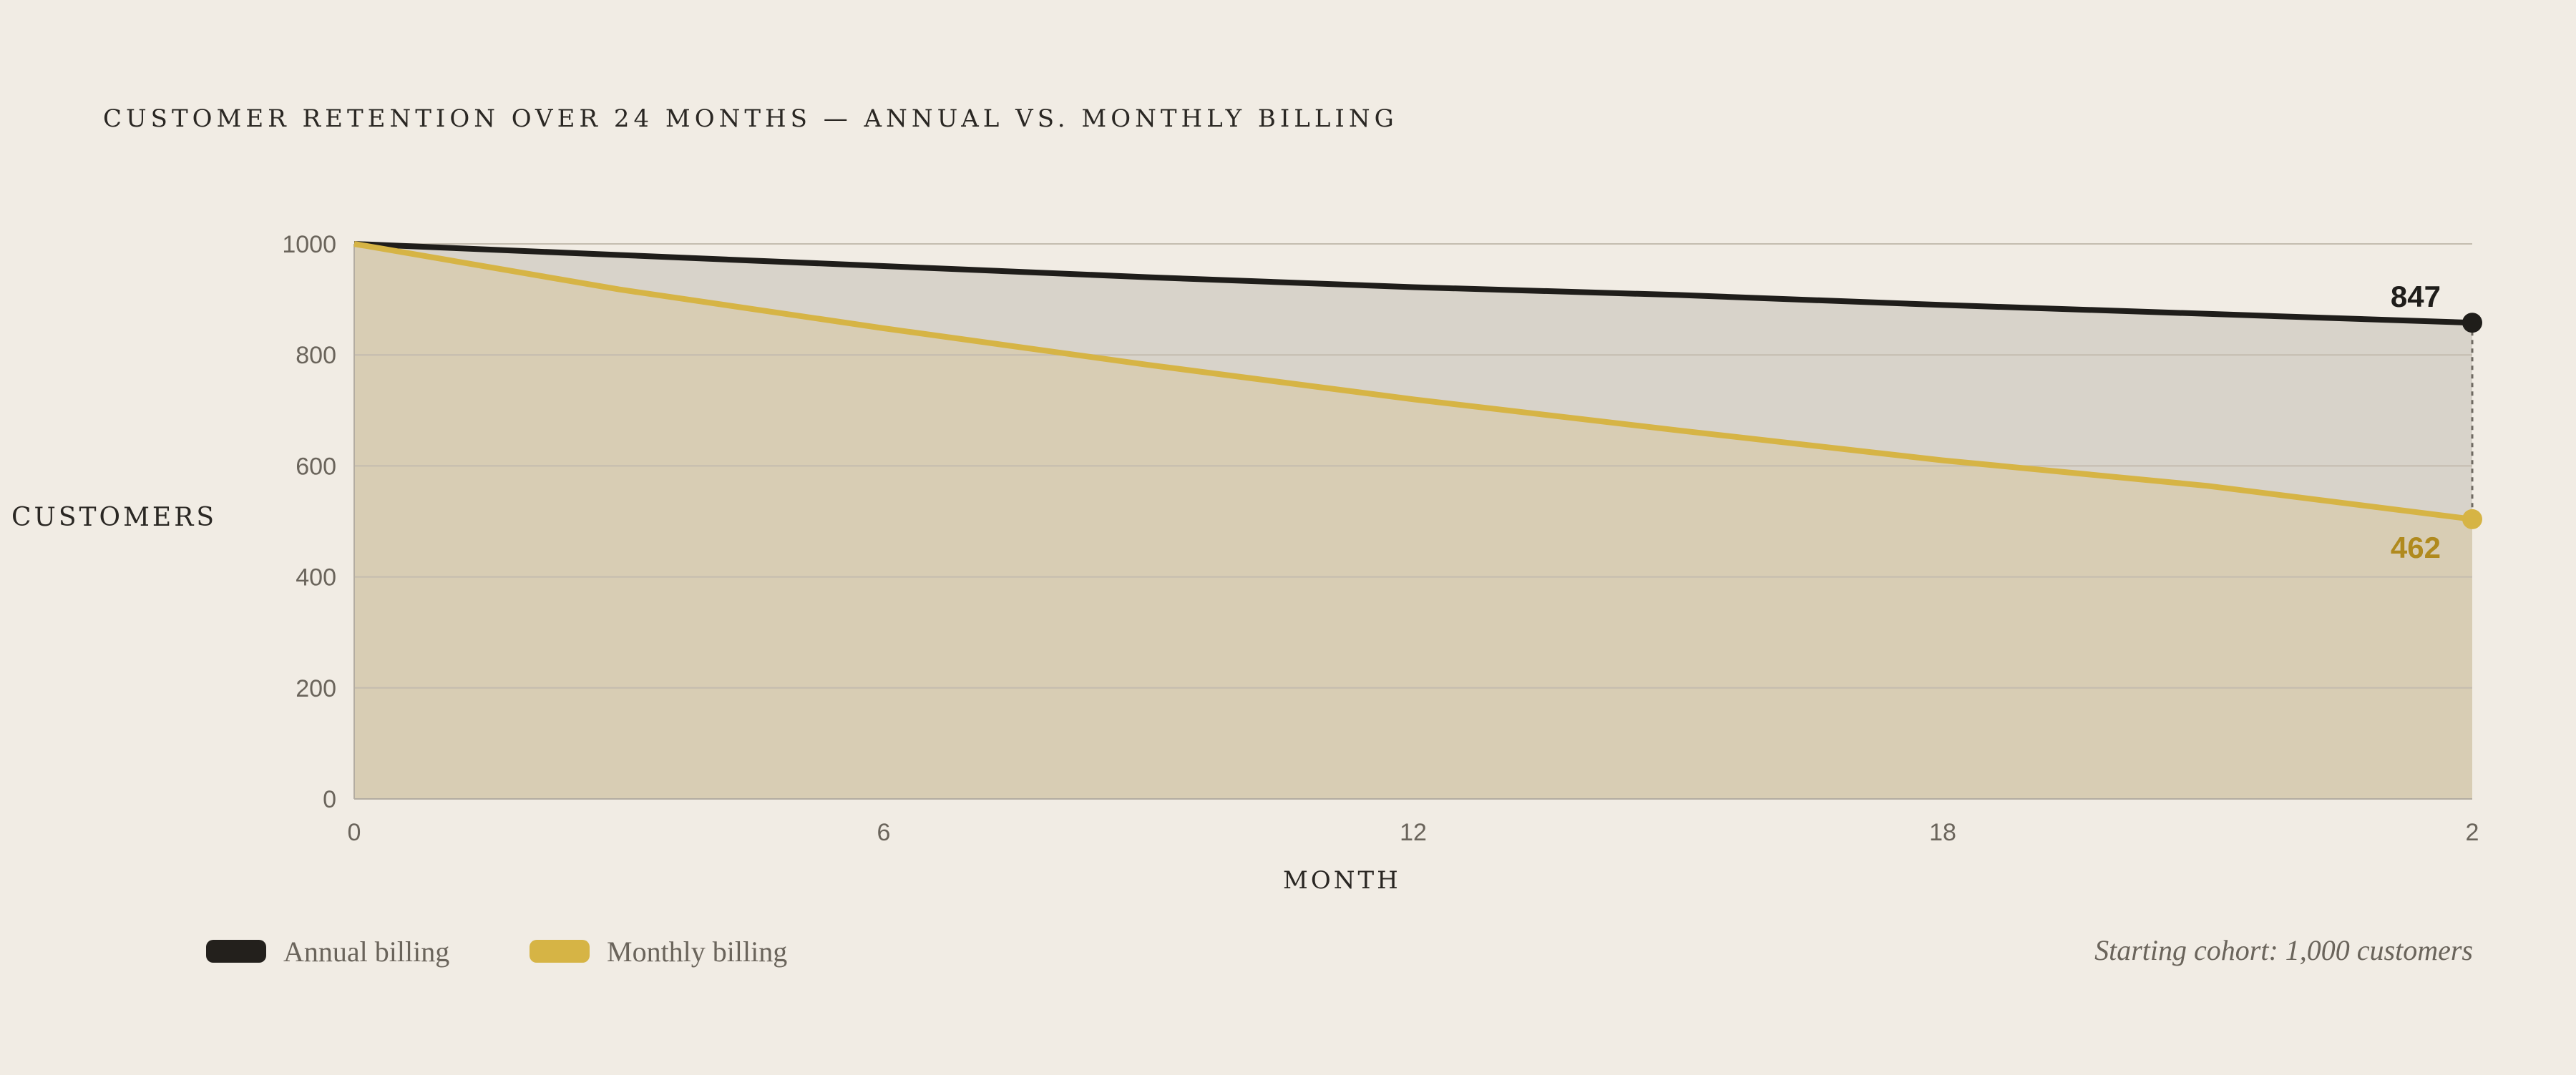 The height and width of the screenshot is (1075, 2576). Describe the element at coordinates (329, 799) in the screenshot. I see `y-tick-label: 0` at that location.